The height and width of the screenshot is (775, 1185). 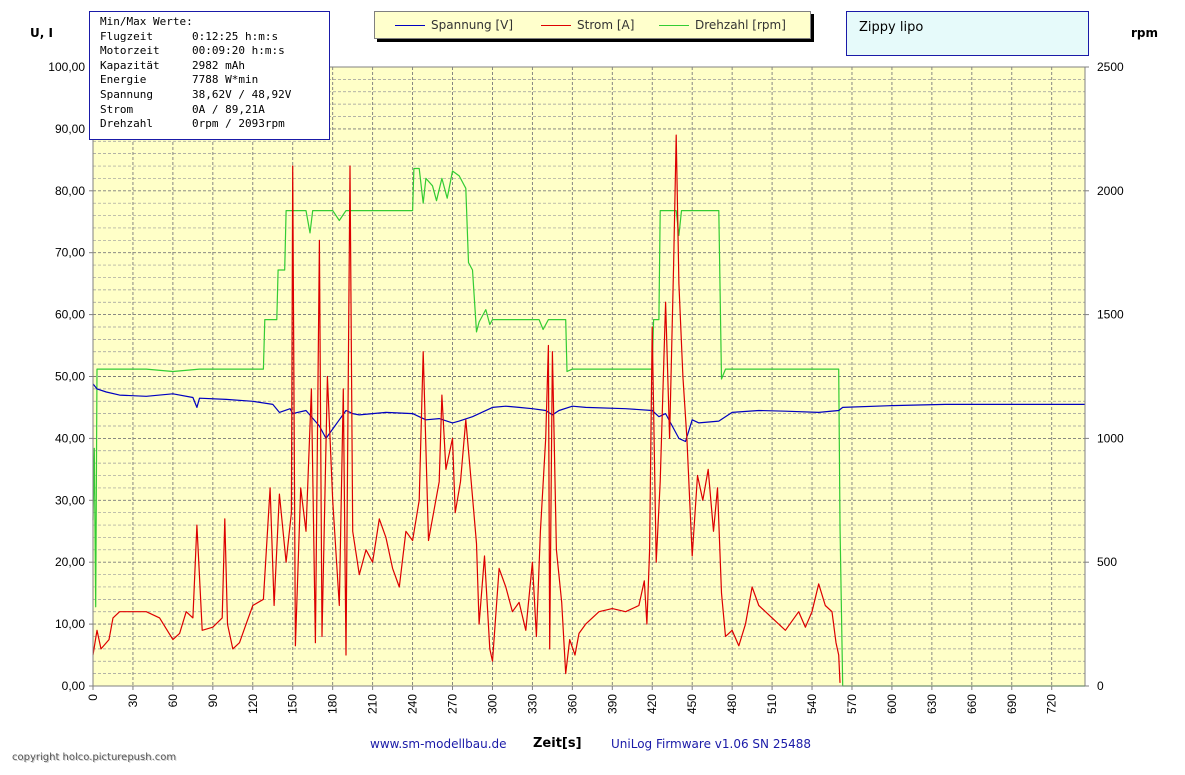 I want to click on y-tick-label-left: 60,00, so click(x=70, y=315).